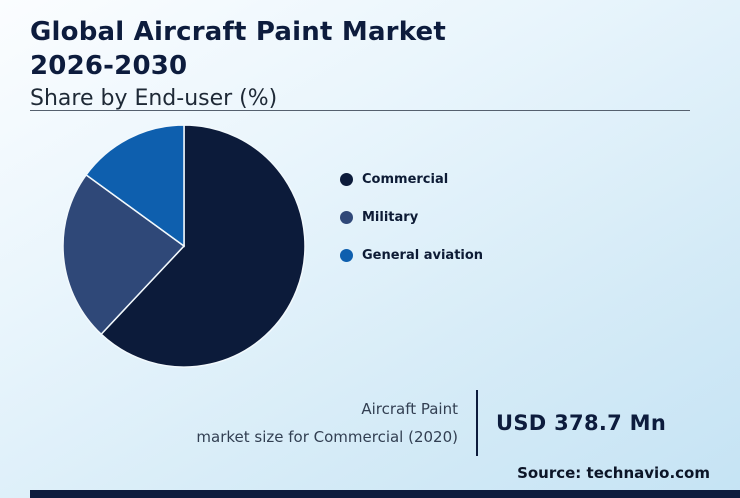  What do you see at coordinates (477, 423) in the screenshot?
I see `footnote-divider` at bounding box center [477, 423].